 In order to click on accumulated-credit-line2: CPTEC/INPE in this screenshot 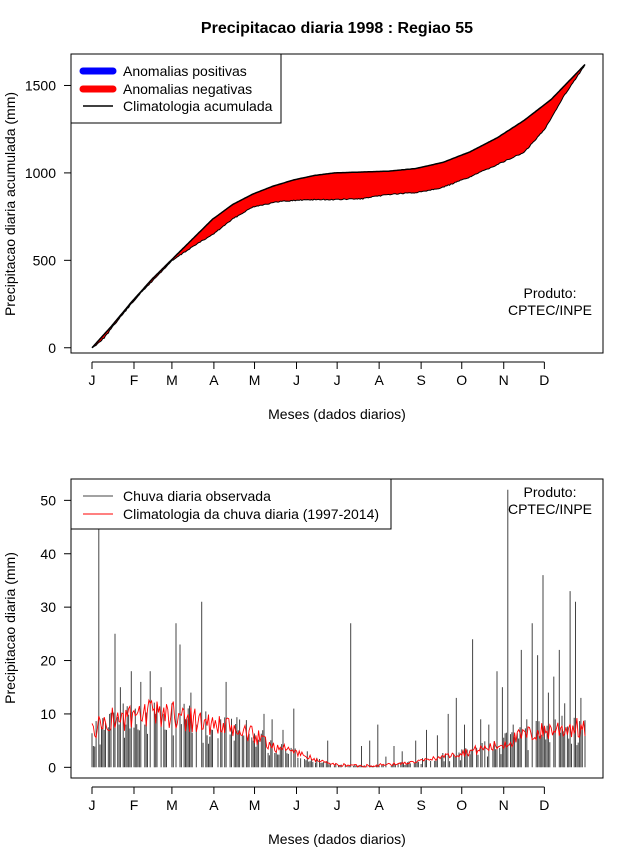, I will do `click(550, 310)`.